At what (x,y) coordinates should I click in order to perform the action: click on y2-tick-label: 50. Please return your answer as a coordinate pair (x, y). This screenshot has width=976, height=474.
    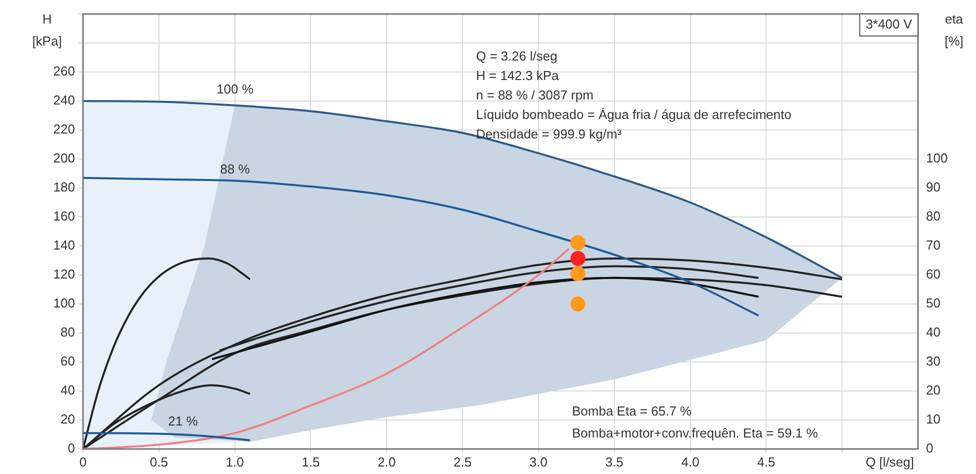
    Looking at the image, I should click on (933, 303).